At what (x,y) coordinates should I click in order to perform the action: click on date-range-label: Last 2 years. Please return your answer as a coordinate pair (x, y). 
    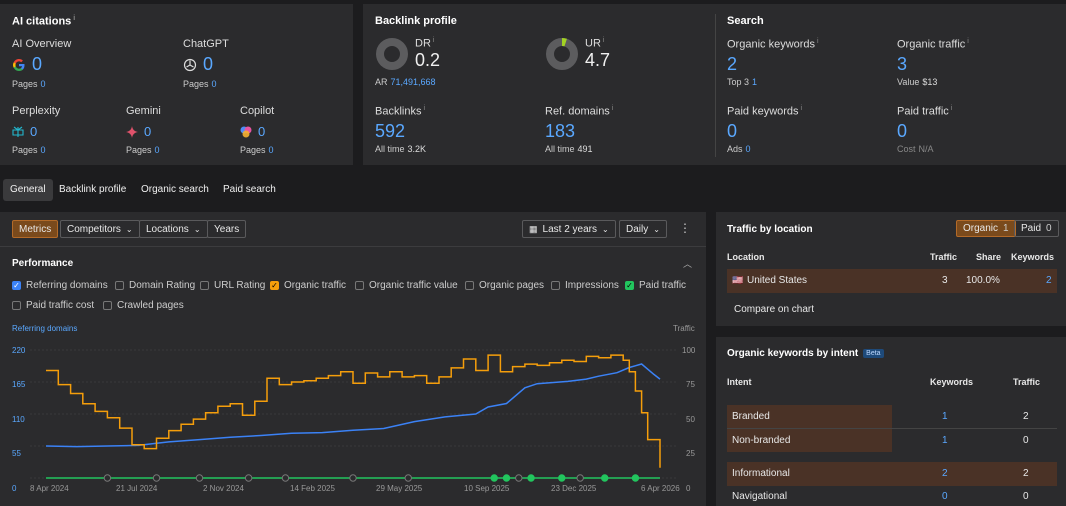
    Looking at the image, I should click on (569, 229).